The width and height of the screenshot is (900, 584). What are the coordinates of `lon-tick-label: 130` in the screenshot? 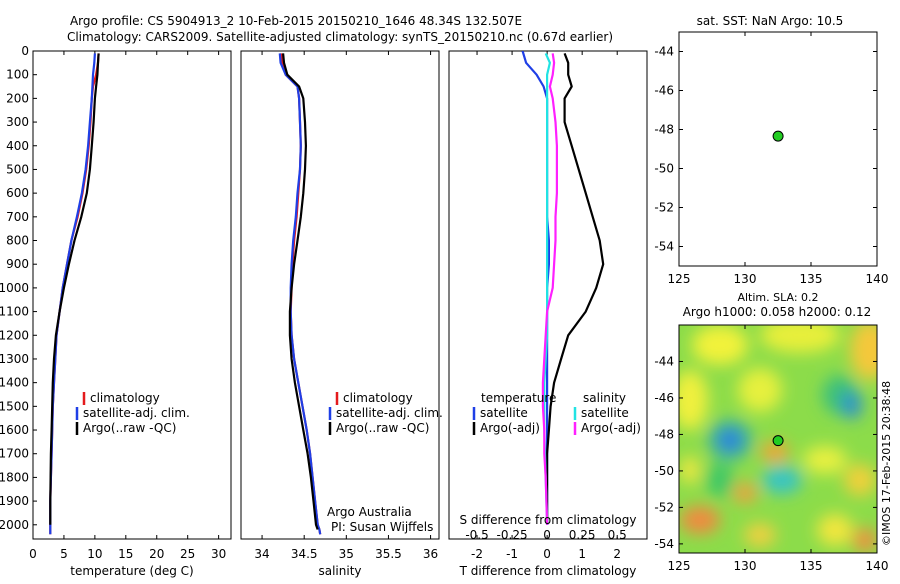 It's located at (745, 279).